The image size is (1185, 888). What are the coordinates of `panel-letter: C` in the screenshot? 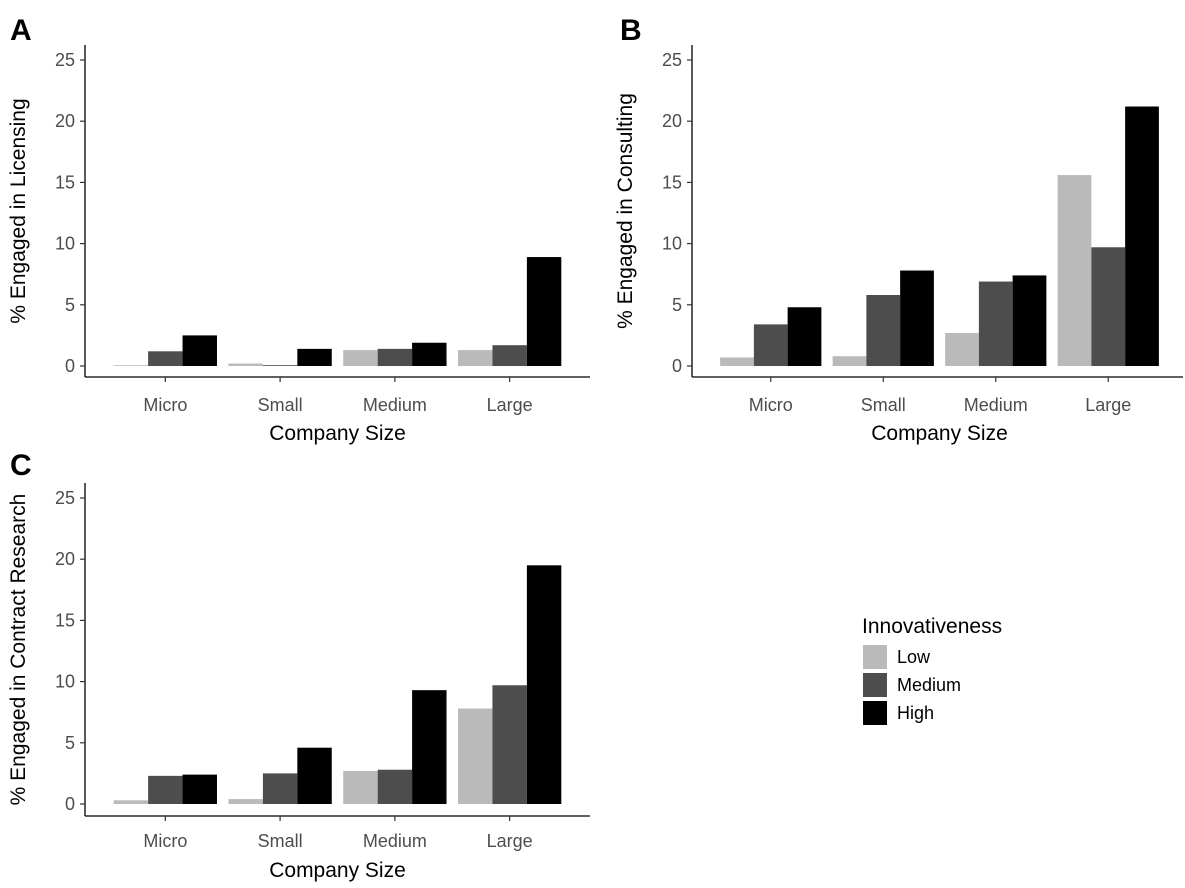 It's located at (21, 465).